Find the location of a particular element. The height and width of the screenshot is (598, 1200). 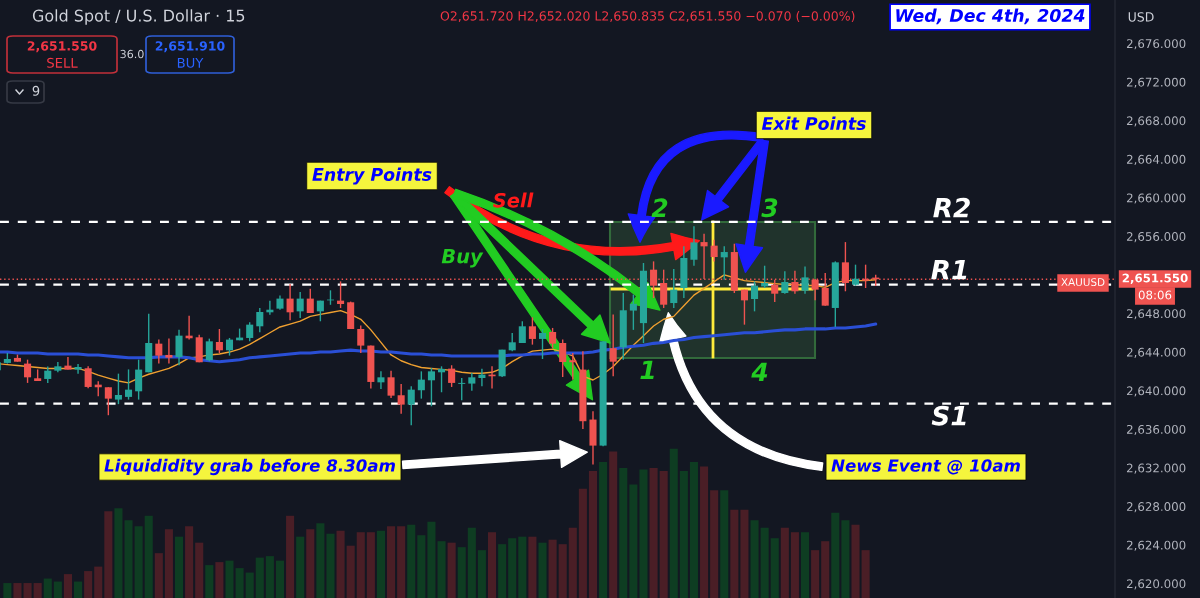

annotation: 36.0 is located at coordinates (132, 54).